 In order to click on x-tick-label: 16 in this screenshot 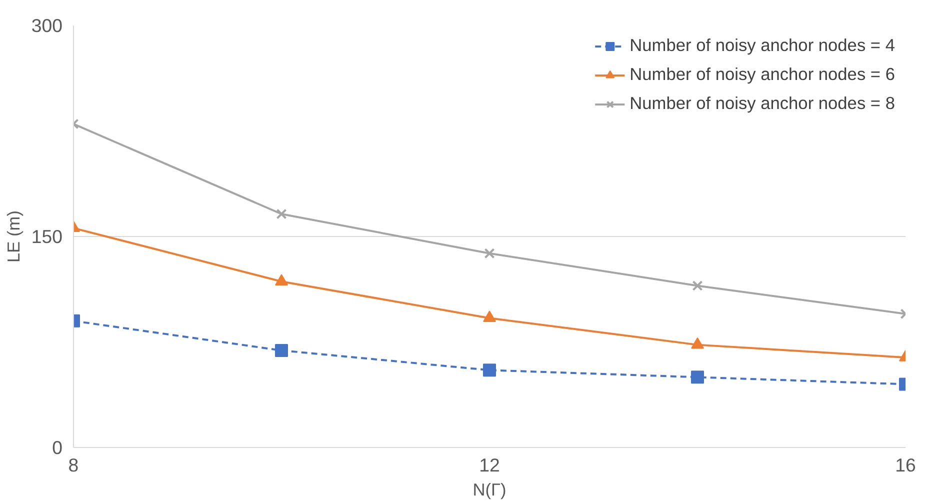, I will do `click(905, 465)`.